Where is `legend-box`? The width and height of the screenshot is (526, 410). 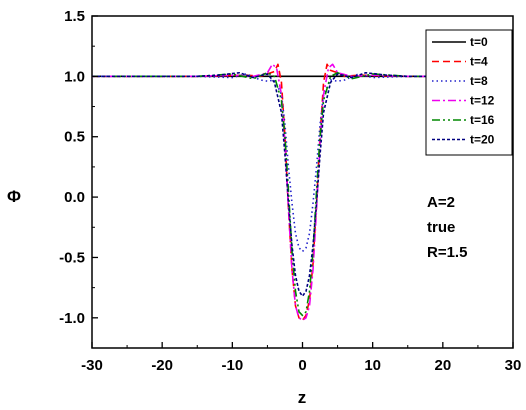 legend-box is located at coordinates (469, 92).